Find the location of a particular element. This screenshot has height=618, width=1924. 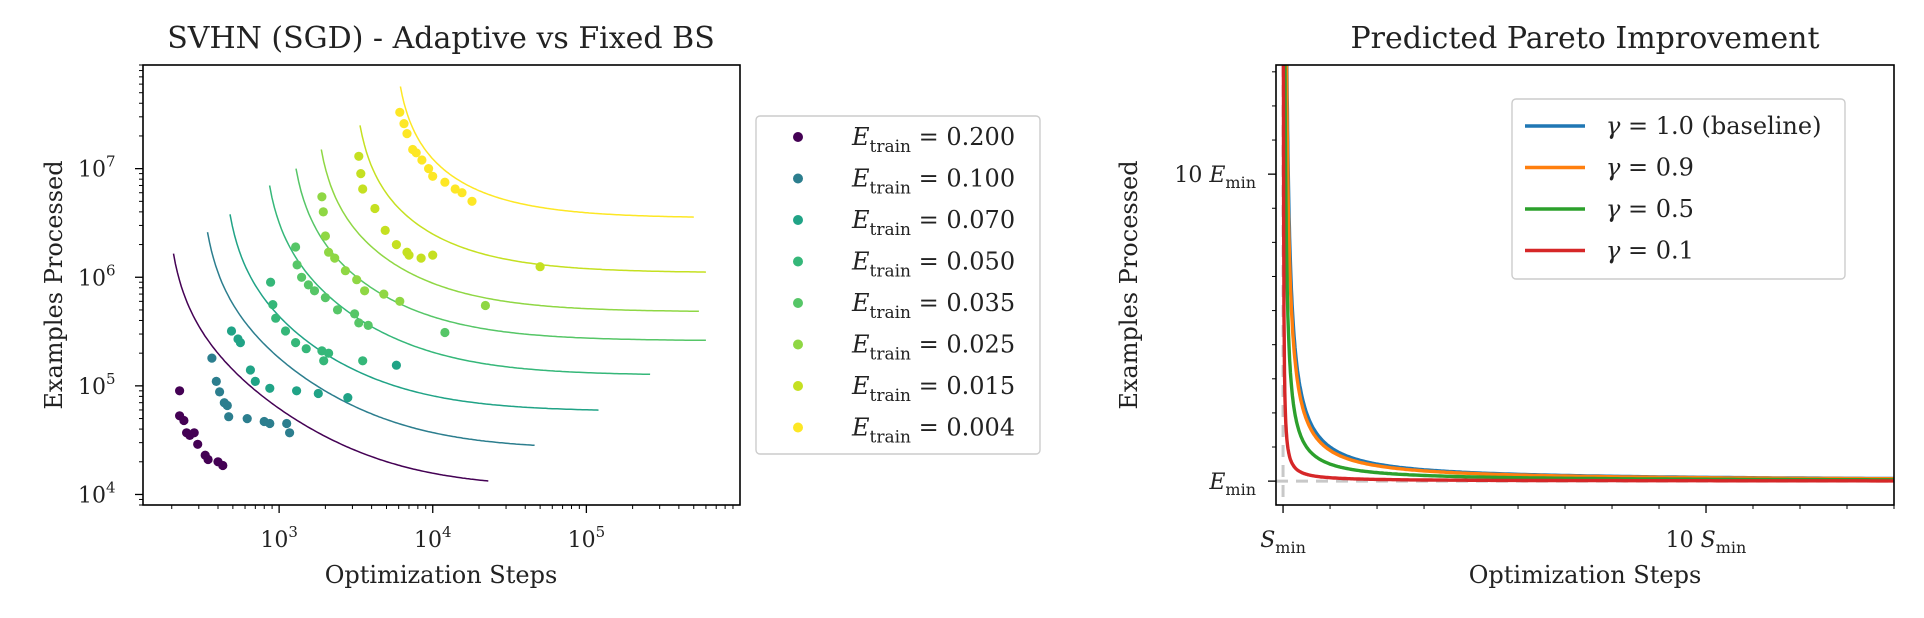

legend-label-series-0: γ = 1.0 (baseline) is located at coordinates (1713, 126).